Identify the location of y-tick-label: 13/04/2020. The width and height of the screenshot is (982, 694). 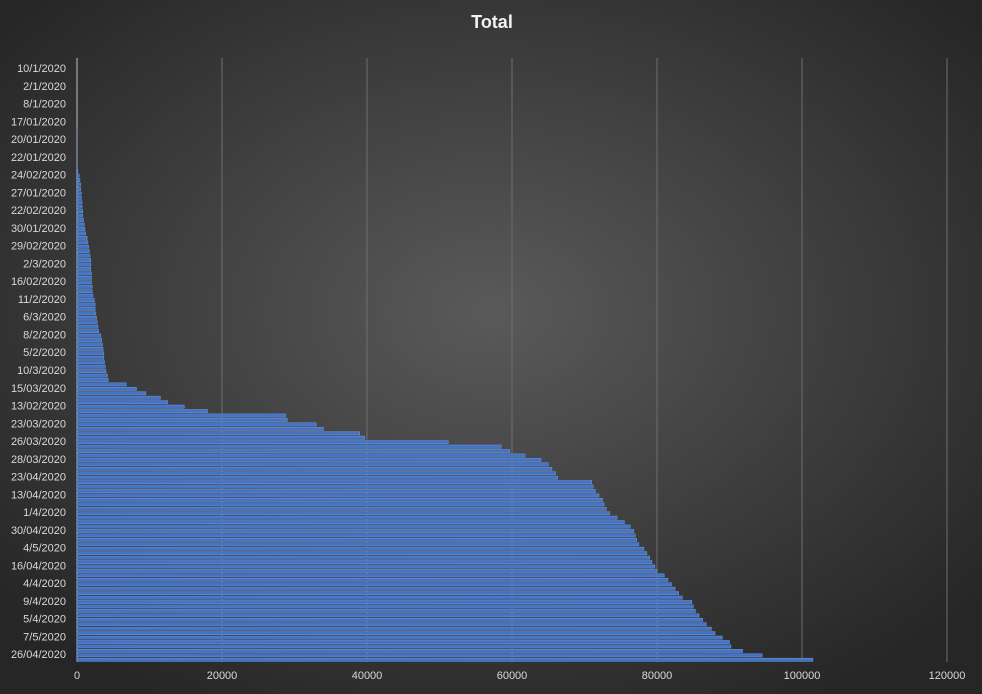
(38, 495).